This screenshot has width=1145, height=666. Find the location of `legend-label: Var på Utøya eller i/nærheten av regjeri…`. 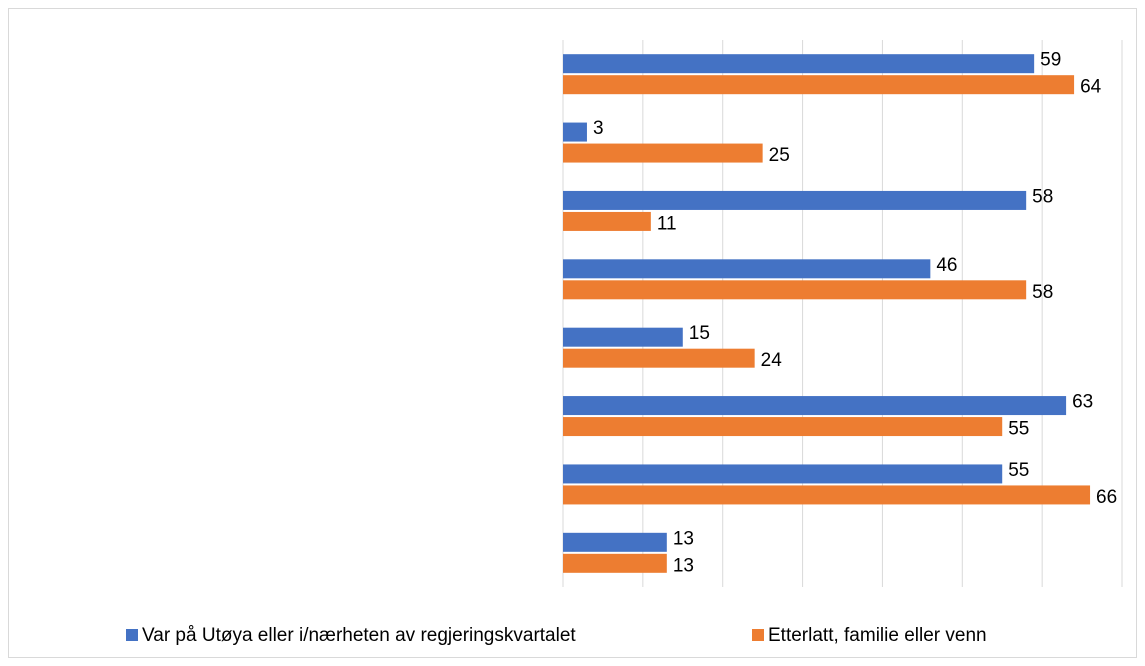

legend-label: Var på Utøya eller i/nærheten av regjeri… is located at coordinates (359, 635).